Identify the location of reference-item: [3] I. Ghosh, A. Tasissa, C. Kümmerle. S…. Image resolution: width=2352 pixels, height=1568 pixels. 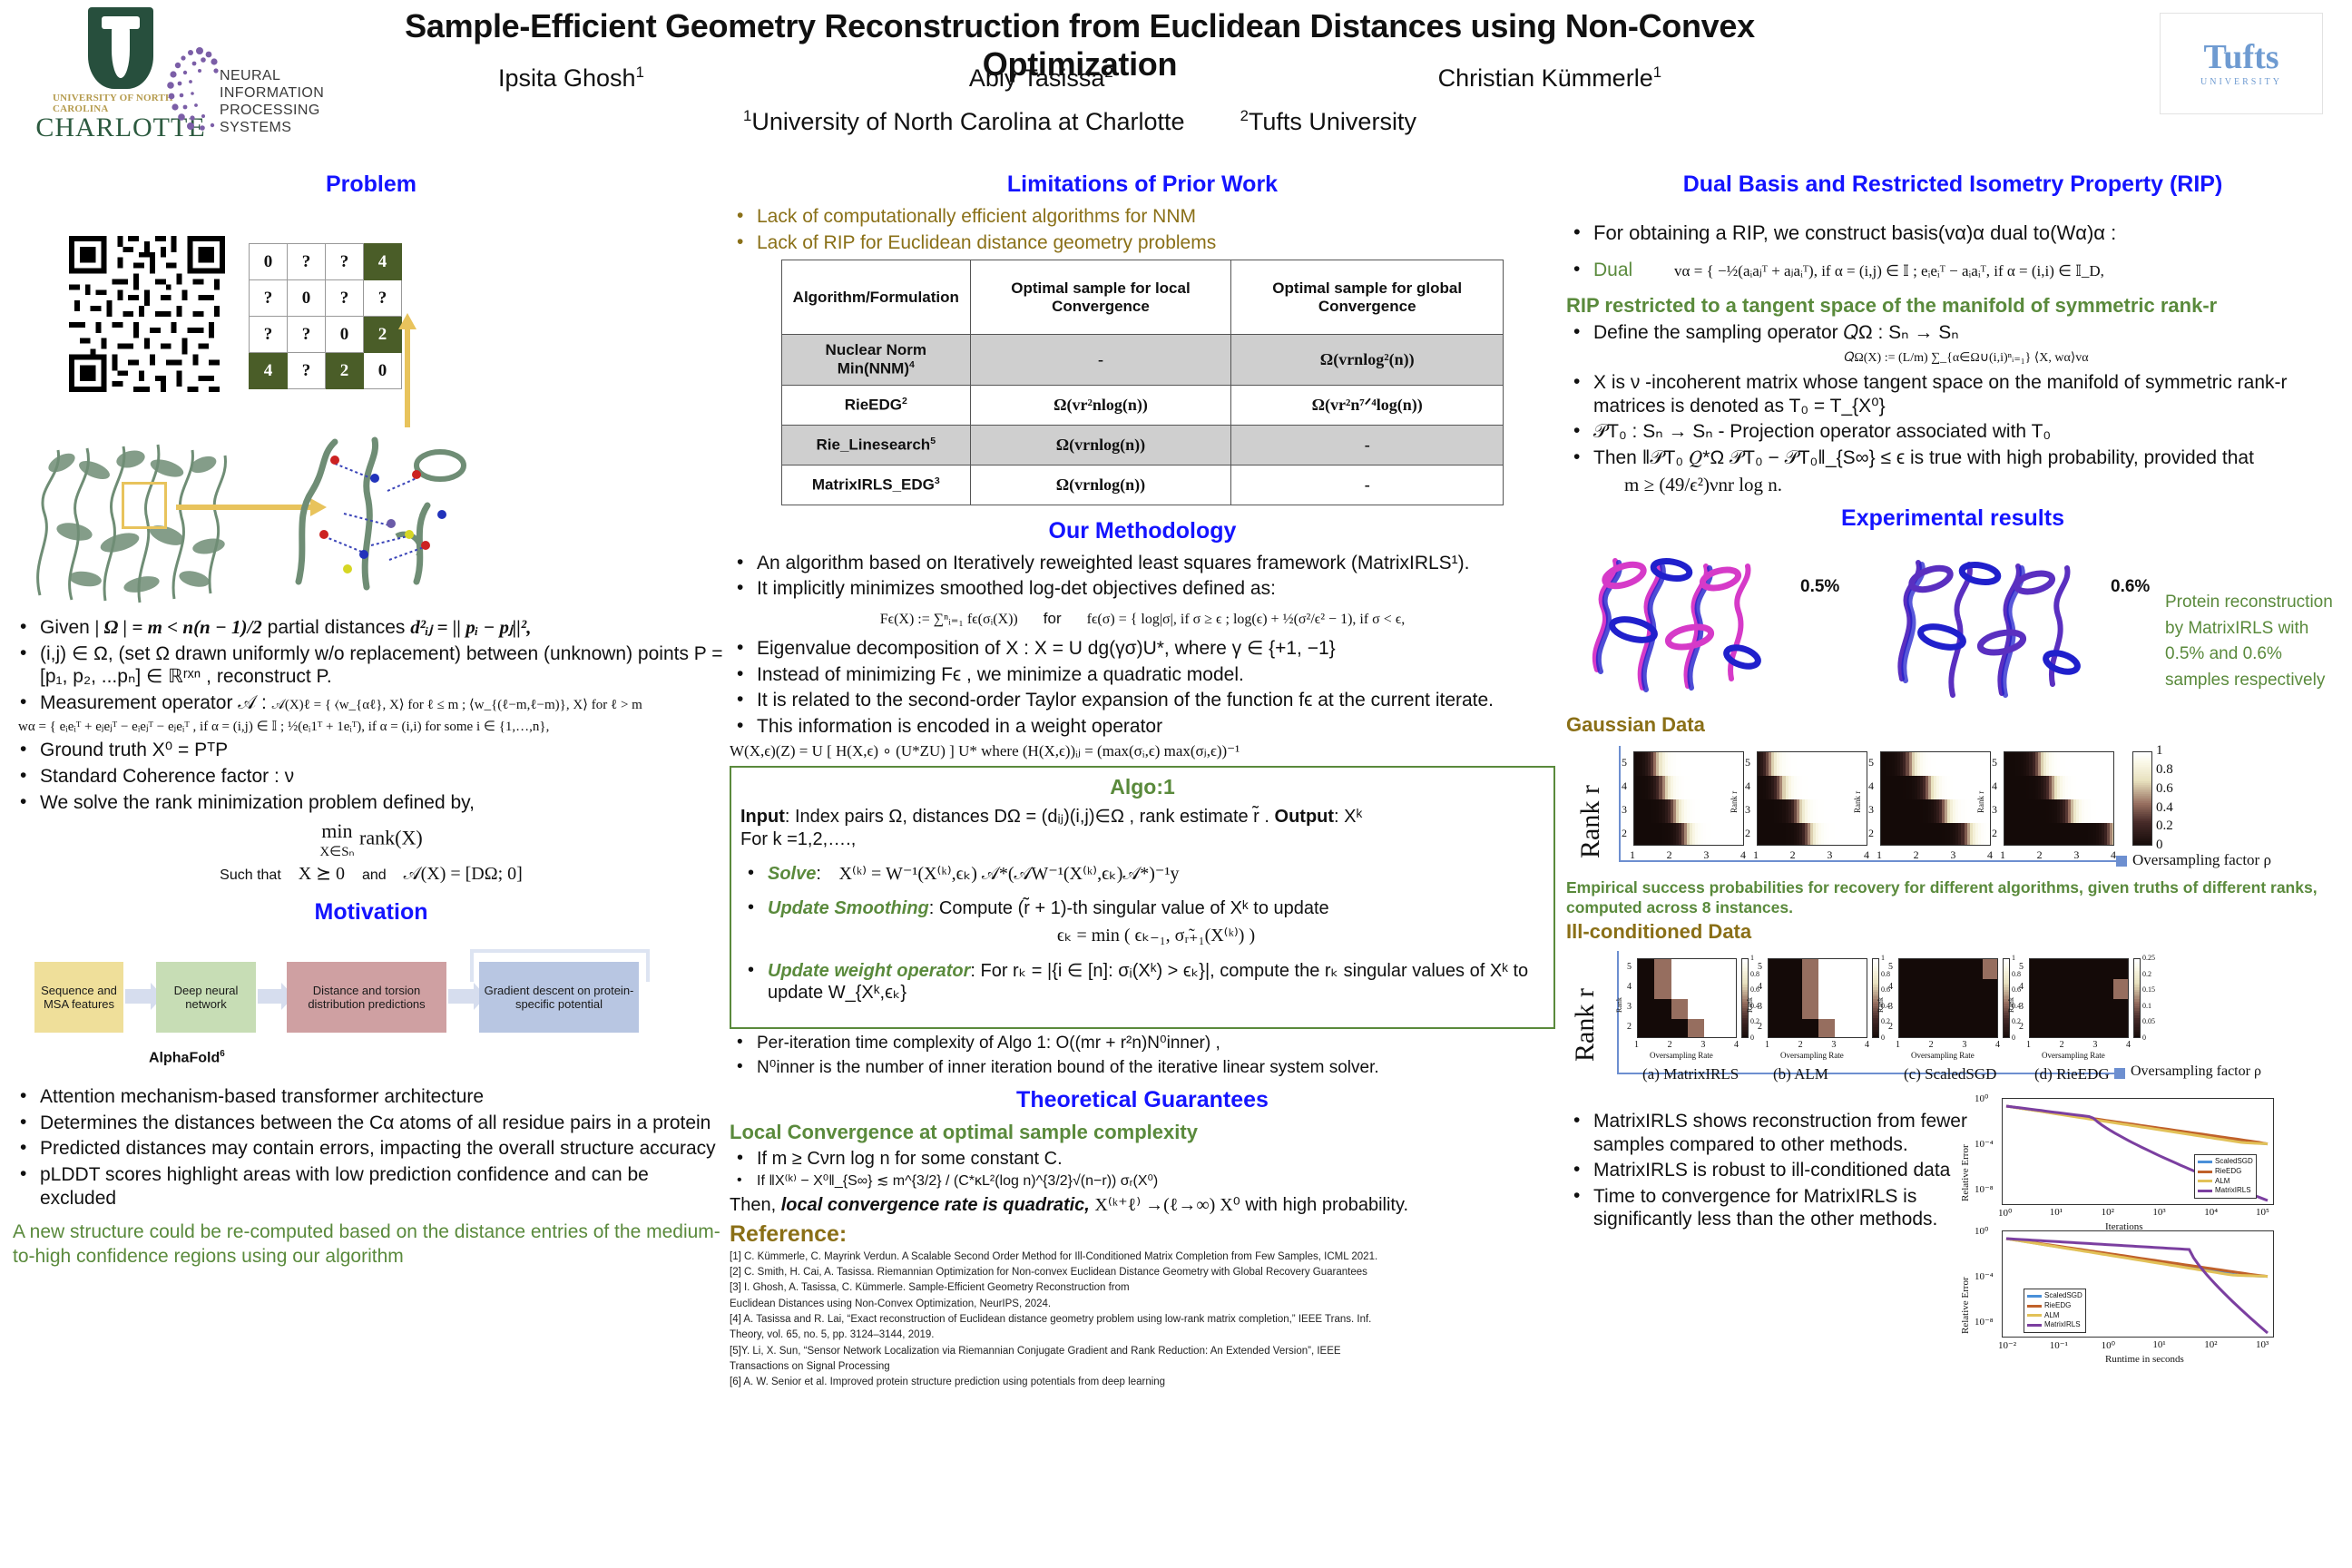
(930, 1288).